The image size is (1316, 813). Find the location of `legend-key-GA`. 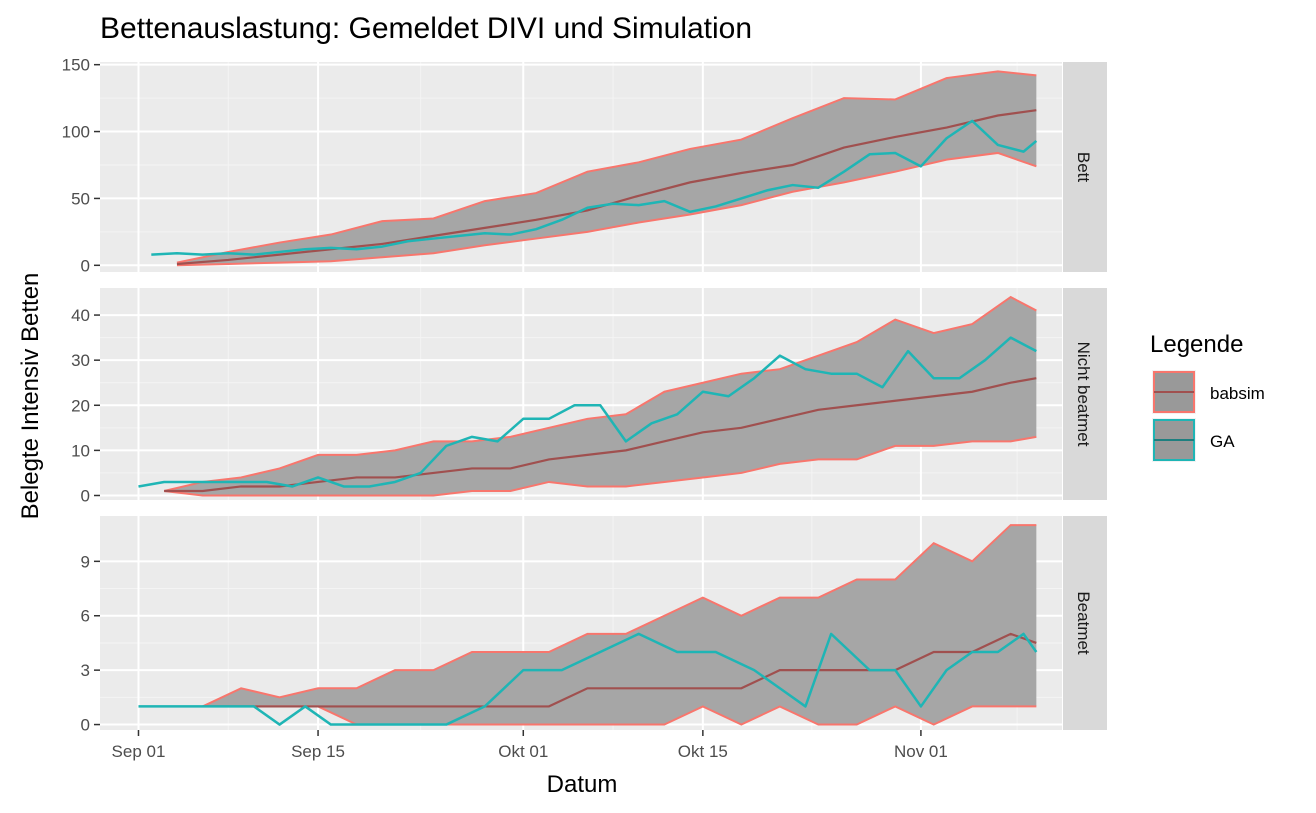

legend-key-GA is located at coordinates (1174, 440).